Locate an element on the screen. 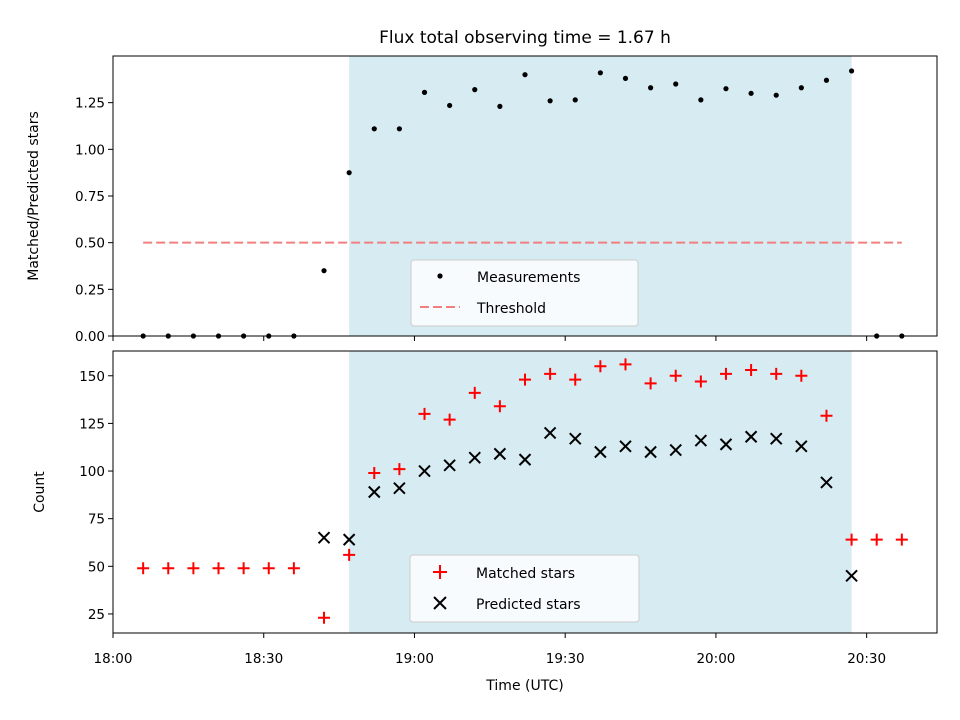 The image size is (960, 720). y-tick-label: 0.50 is located at coordinates (90, 244).